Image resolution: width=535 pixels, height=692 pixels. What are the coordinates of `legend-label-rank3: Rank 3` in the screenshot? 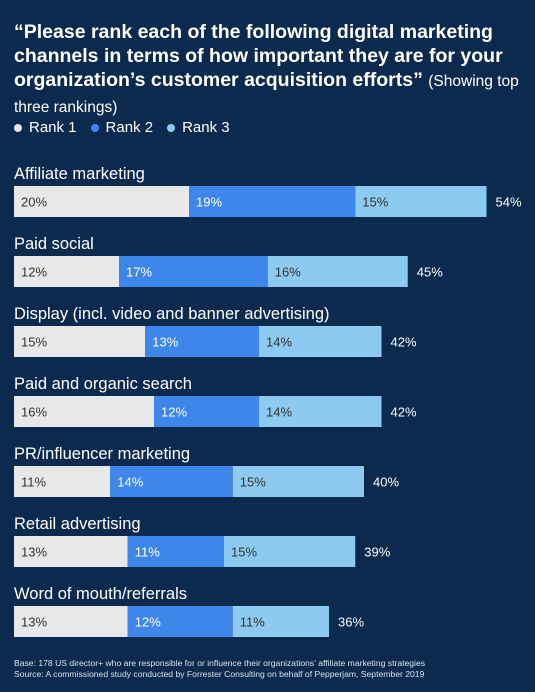 It's located at (206, 127).